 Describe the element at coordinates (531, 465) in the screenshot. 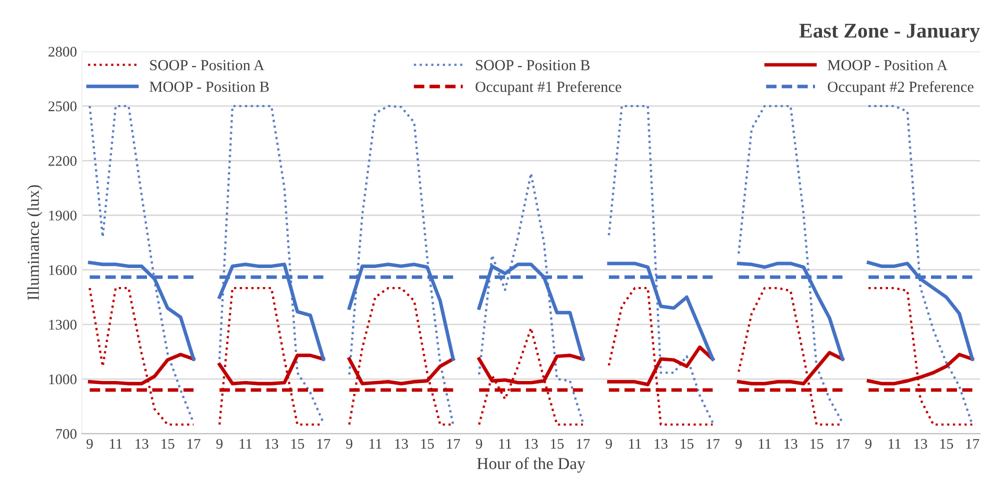

I see `x-axis-title: Hour of the Day` at that location.